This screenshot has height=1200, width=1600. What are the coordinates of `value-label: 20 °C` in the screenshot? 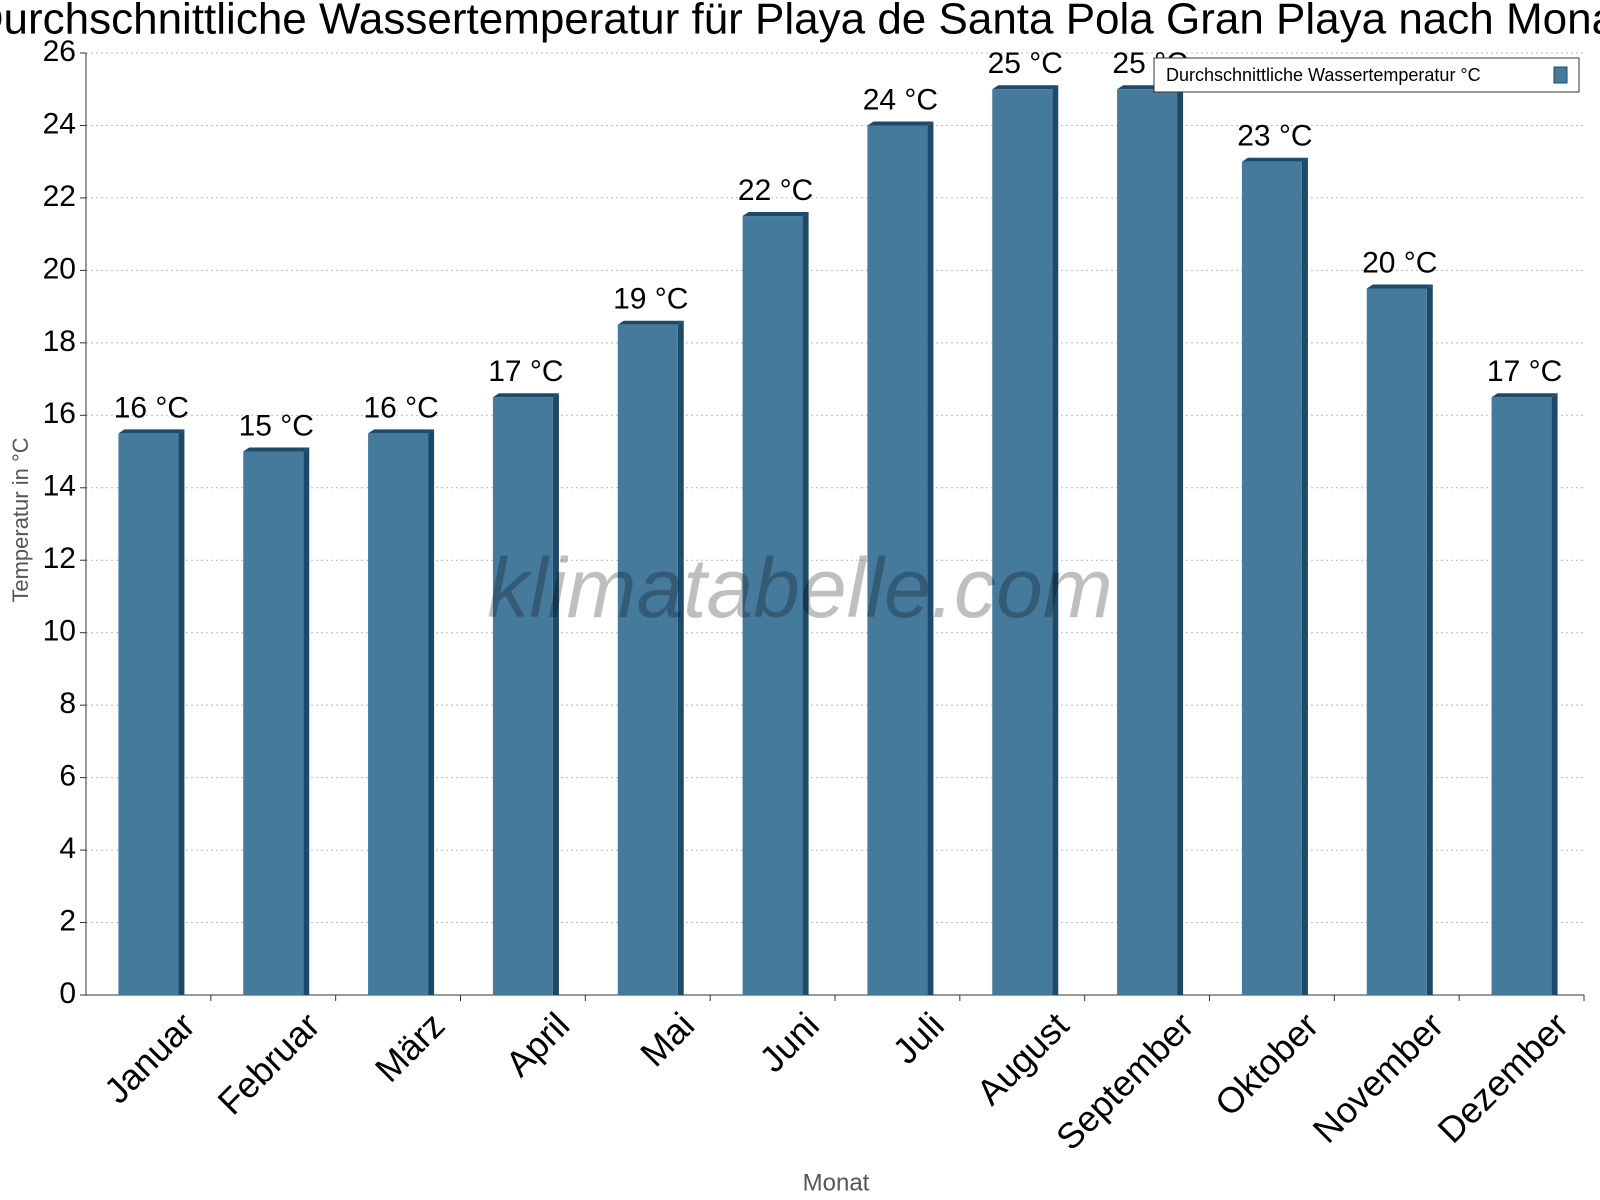 It's located at (1399, 262).